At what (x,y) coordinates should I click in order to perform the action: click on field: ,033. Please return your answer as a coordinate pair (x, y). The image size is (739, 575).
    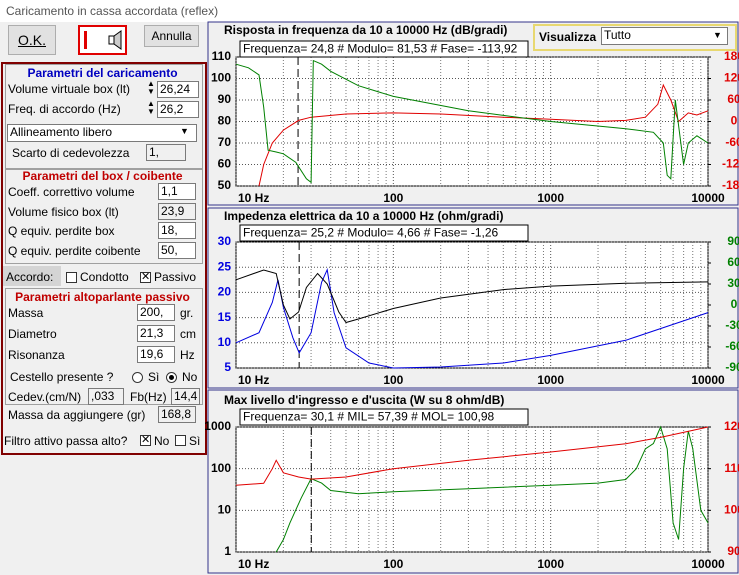
    Looking at the image, I should click on (106, 396).